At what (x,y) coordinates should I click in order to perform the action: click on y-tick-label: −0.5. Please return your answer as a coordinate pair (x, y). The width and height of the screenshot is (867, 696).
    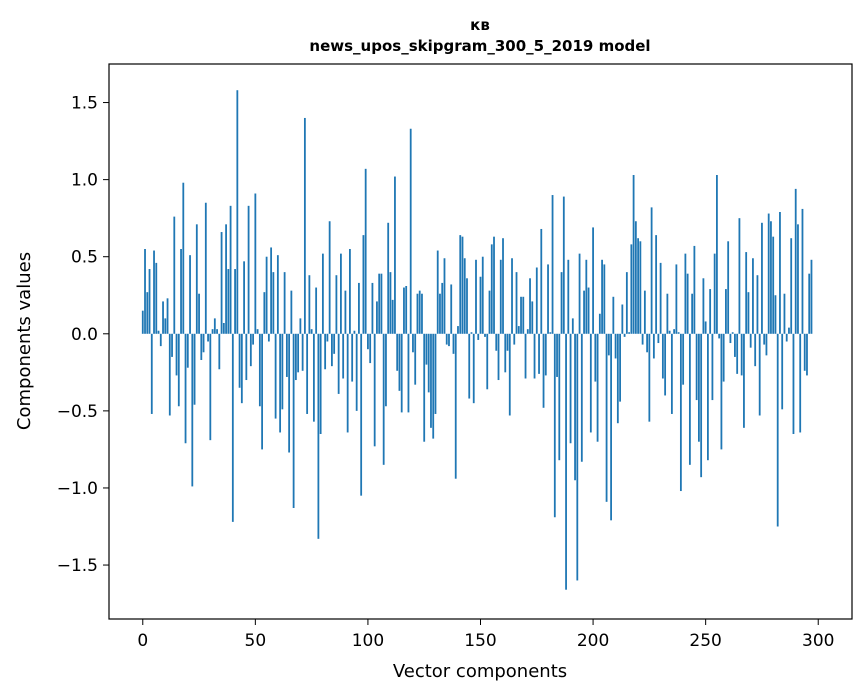
    Looking at the image, I should click on (77, 412).